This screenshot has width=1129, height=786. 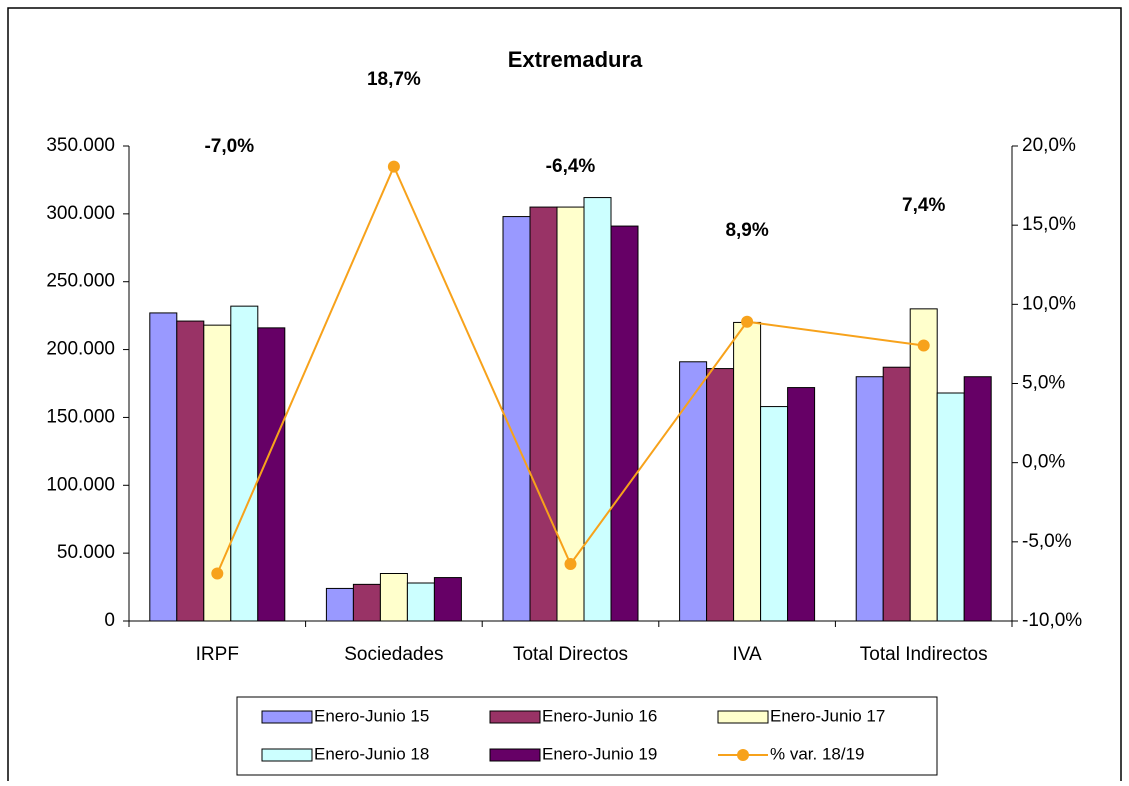 I want to click on x-tick-label: Sociedades, so click(x=393, y=654).